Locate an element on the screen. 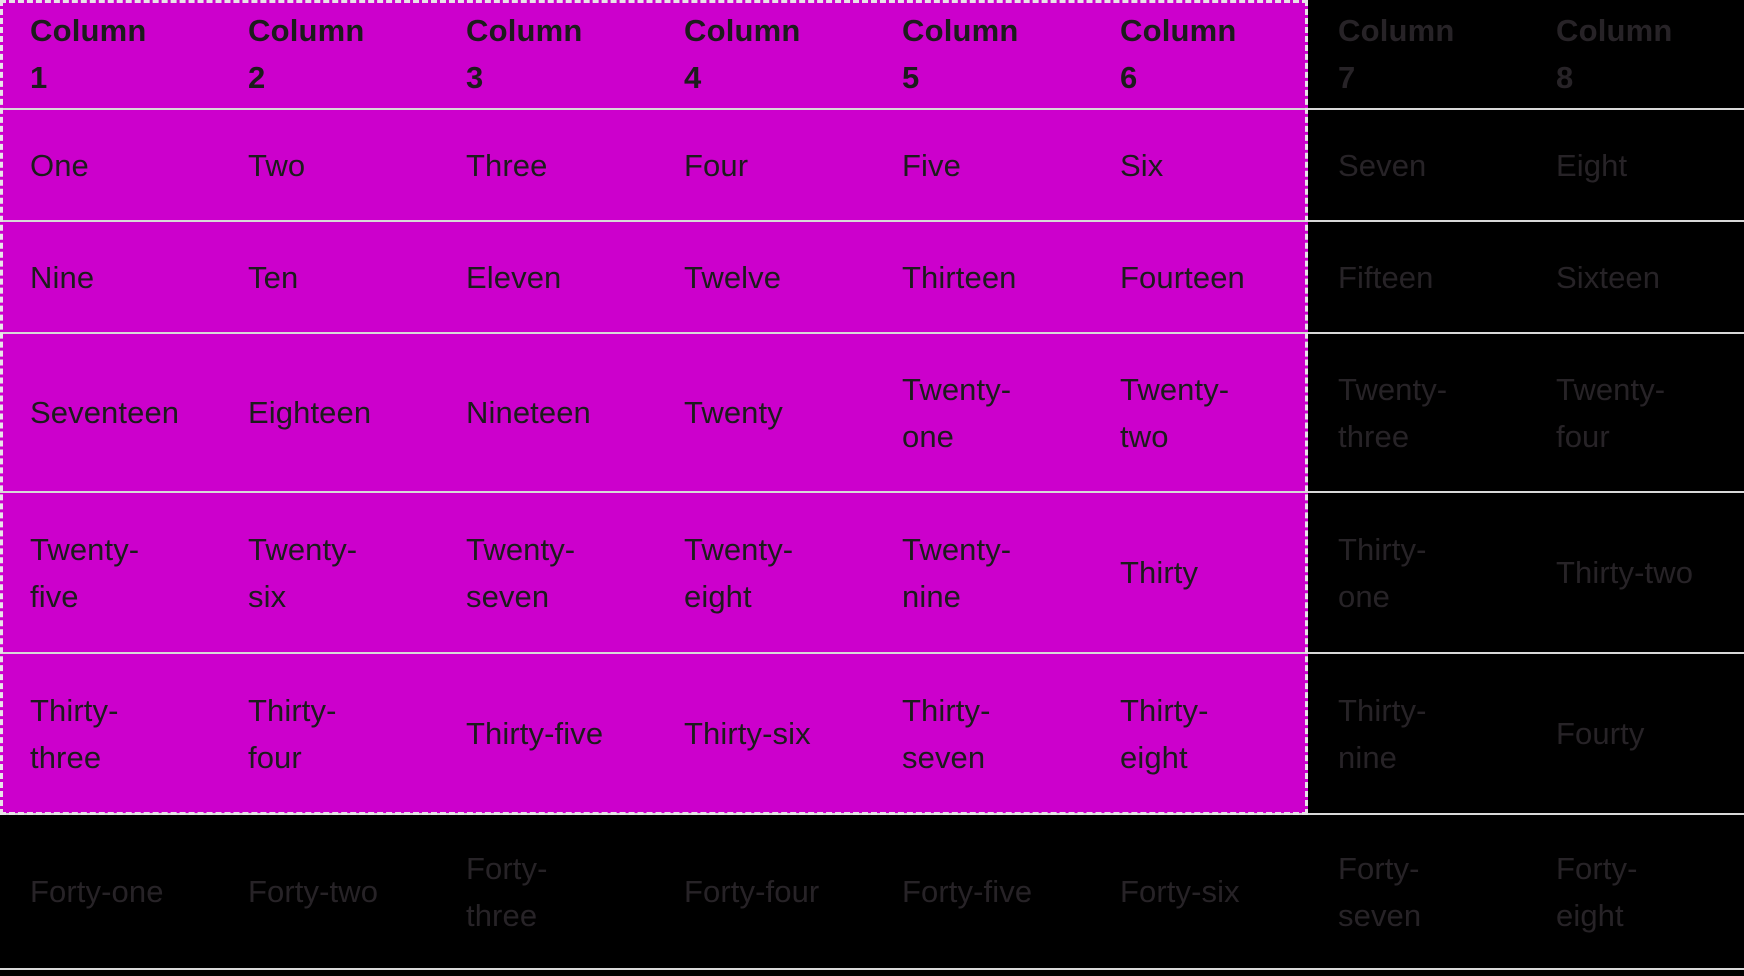 The width and height of the screenshot is (1744, 976). cell: Forty-one is located at coordinates (97, 891).